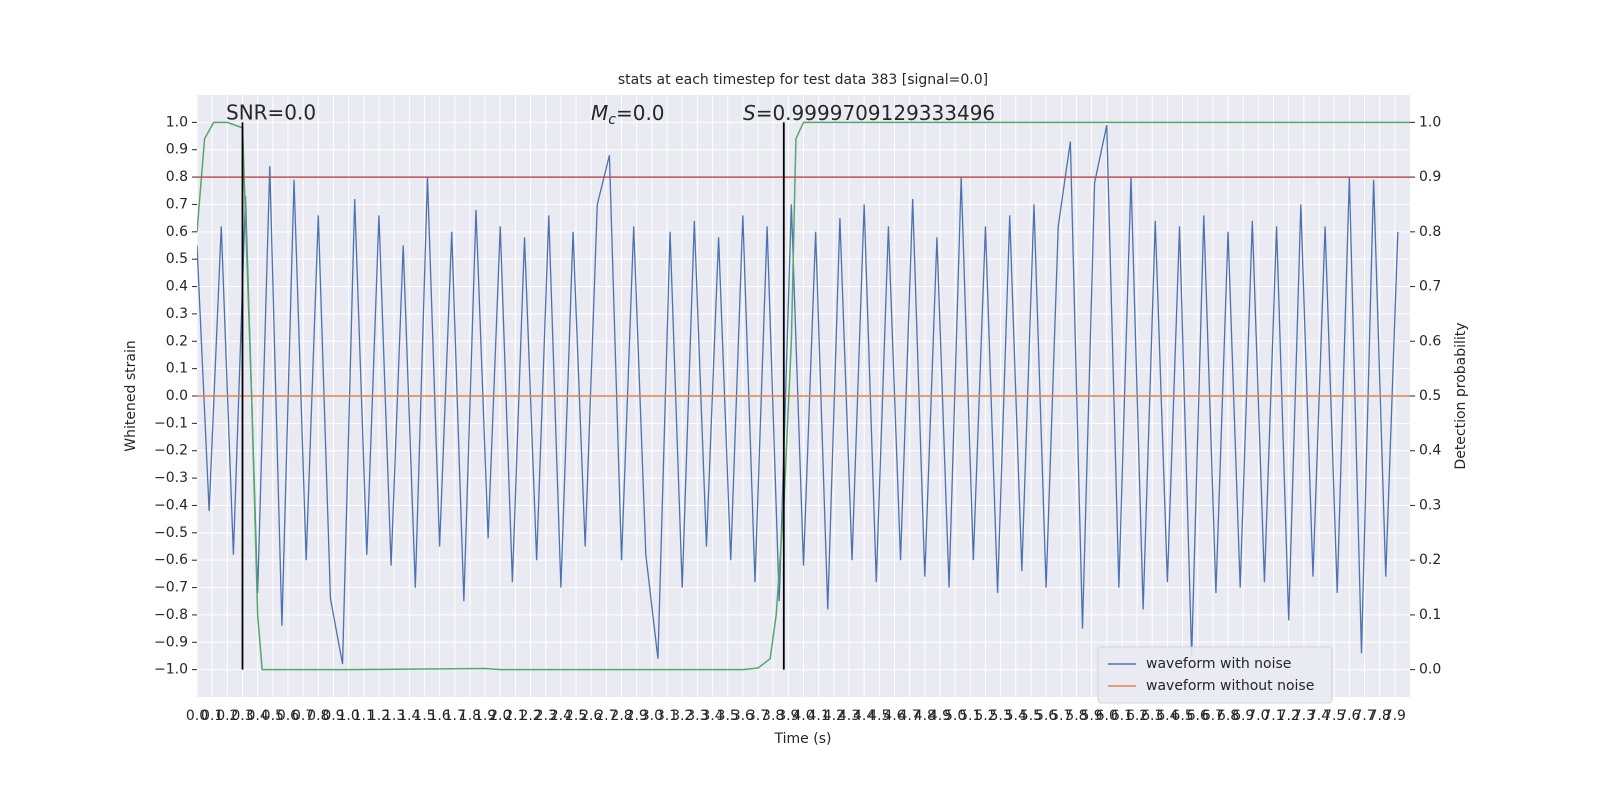 The image size is (1600, 800). Describe the element at coordinates (177, 122) in the screenshot. I see `y-tick-label: 1.0` at that location.